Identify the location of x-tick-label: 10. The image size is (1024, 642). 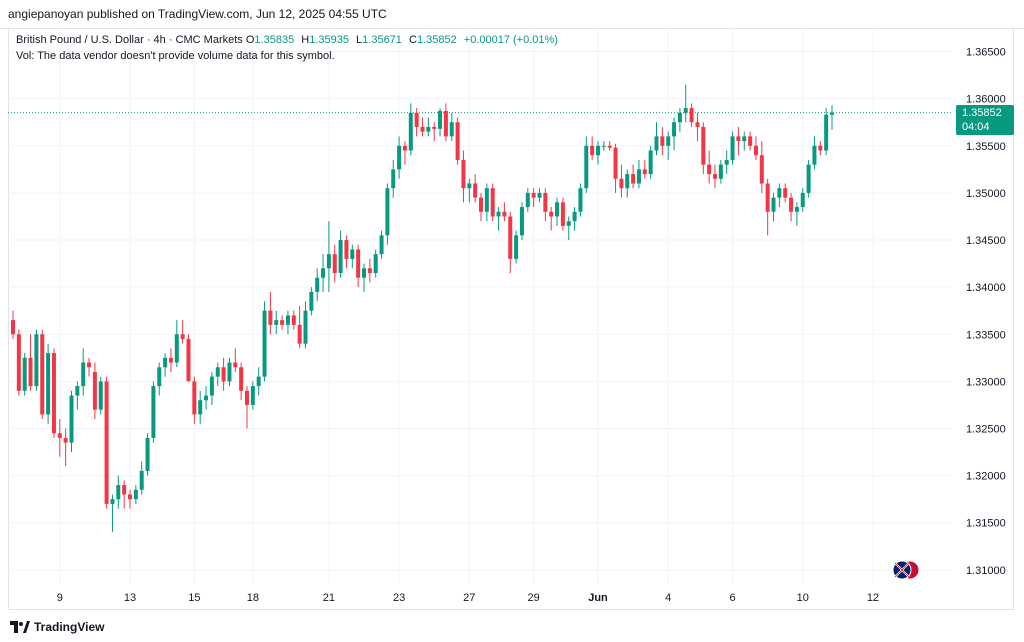
(803, 598).